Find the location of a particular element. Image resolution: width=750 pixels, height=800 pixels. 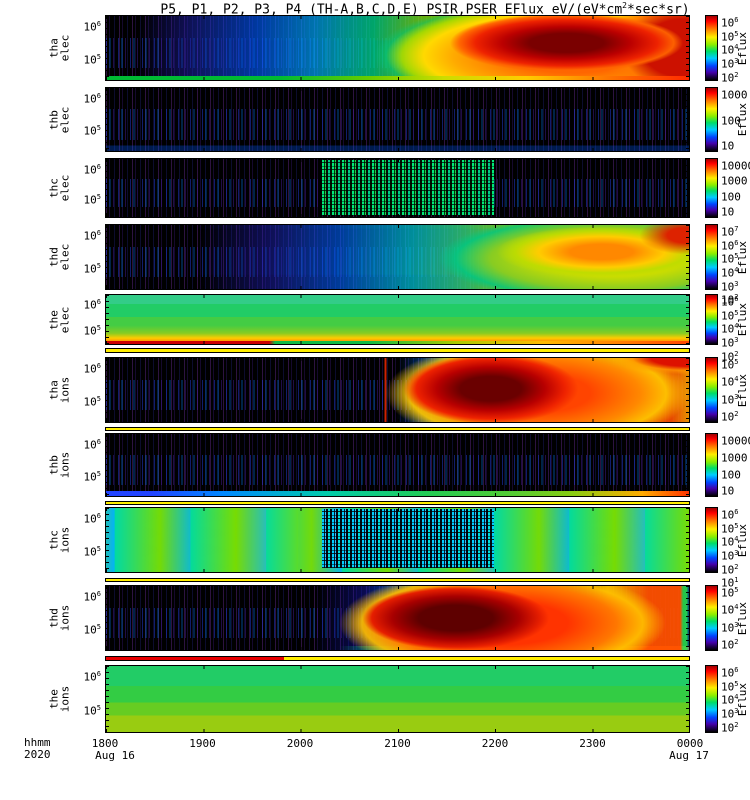

colorbar-title-tha-ions: Eflux is located at coordinates (743, 389).